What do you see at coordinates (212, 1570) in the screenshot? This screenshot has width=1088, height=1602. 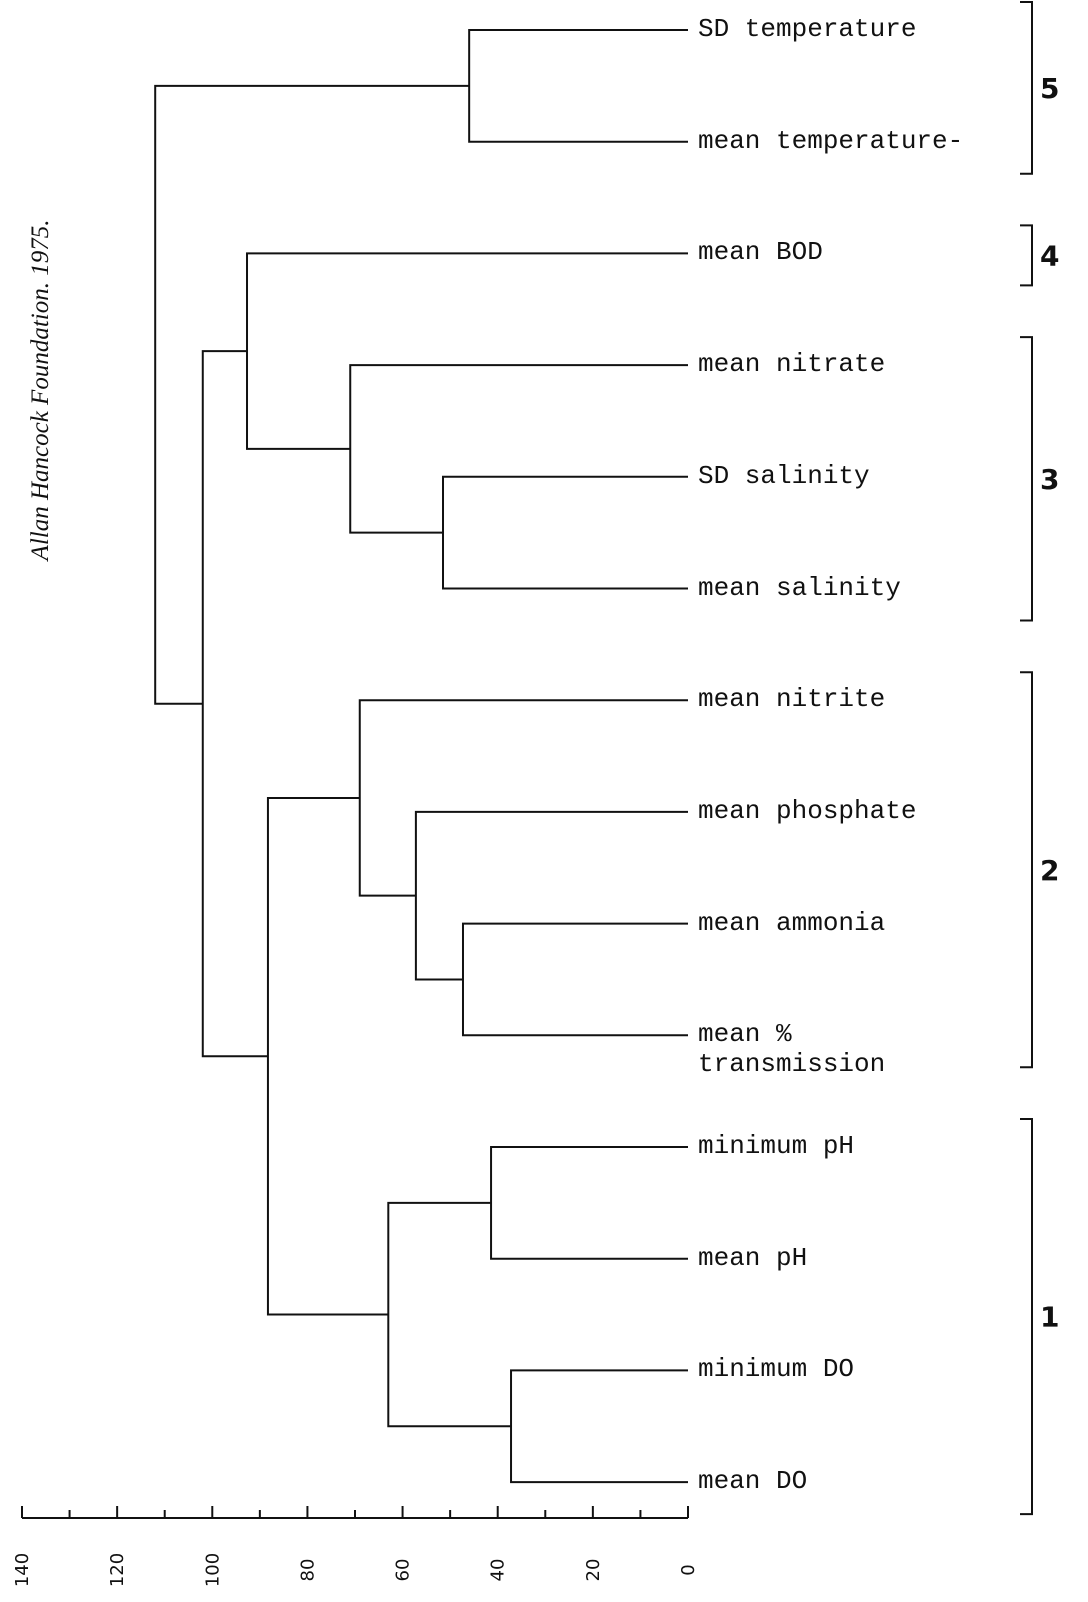 I see `x-tick-label: 100` at bounding box center [212, 1570].